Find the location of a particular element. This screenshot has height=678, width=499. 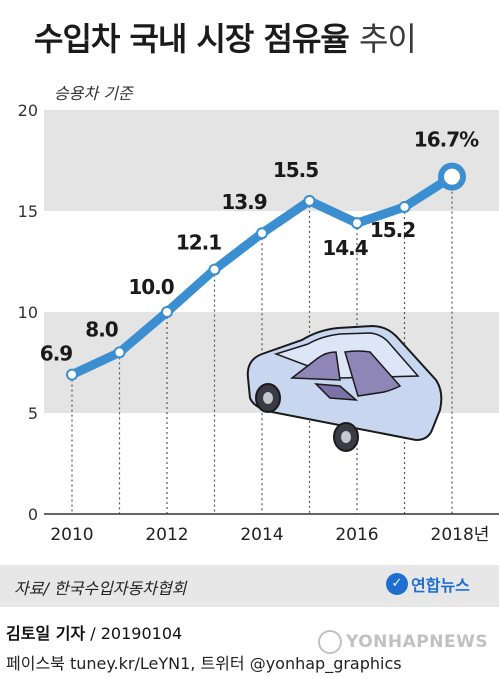

yonhap-logo: ✓ 연합뉴스 is located at coordinates (428, 584).